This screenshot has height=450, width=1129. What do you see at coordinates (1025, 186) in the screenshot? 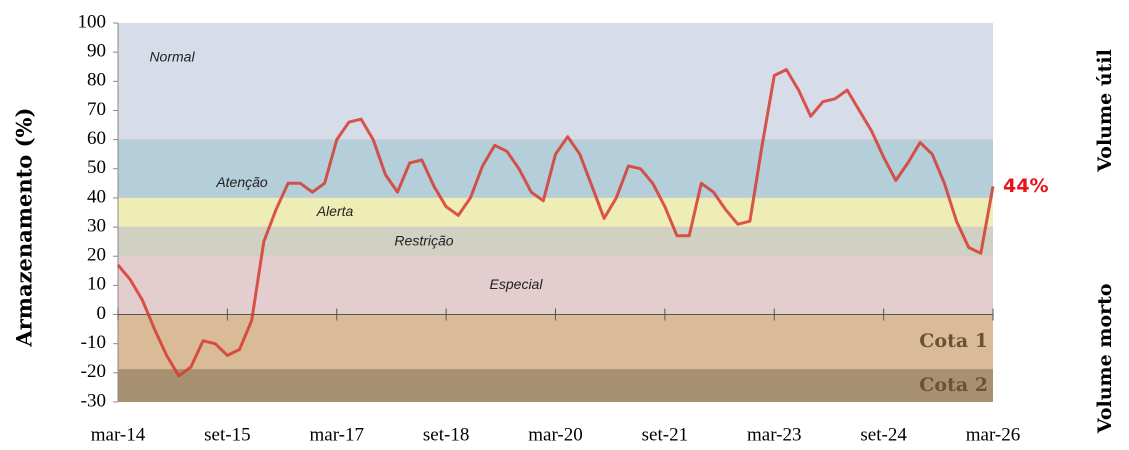
I see `end-label: 44%` at bounding box center [1025, 186].